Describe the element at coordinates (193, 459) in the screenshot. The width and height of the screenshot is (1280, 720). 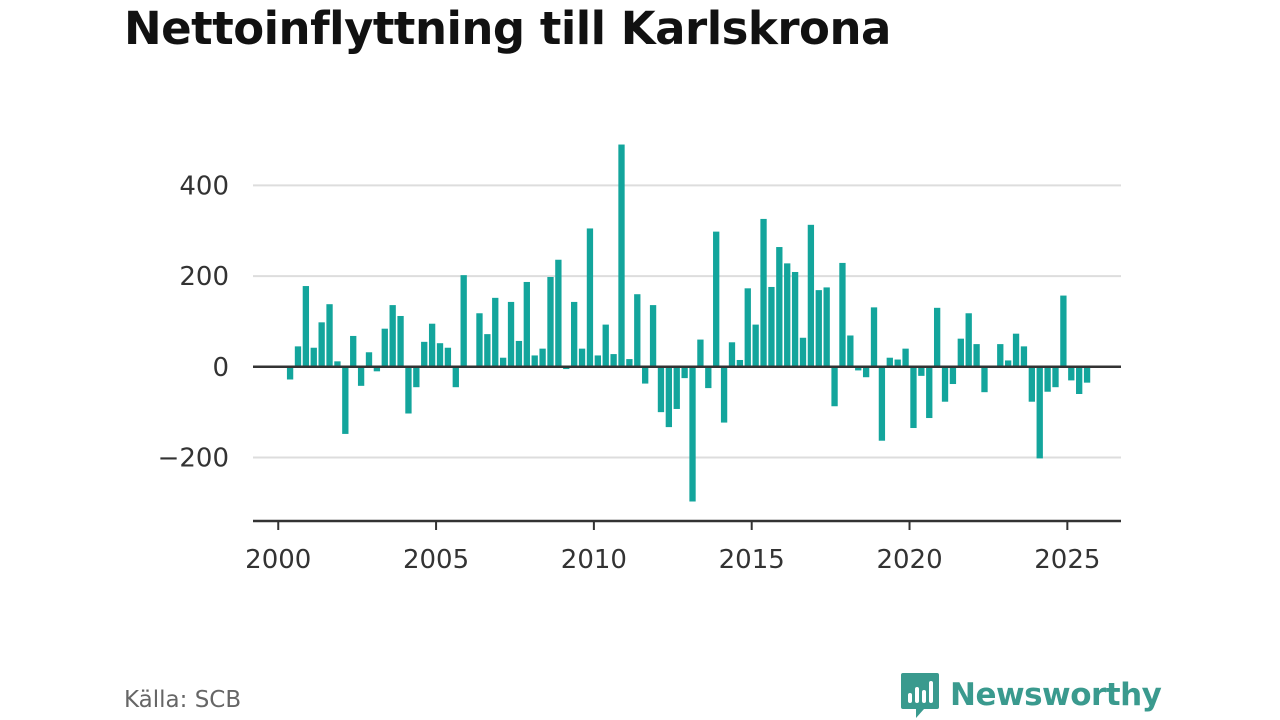
I see `y-tick-label: −200` at that location.